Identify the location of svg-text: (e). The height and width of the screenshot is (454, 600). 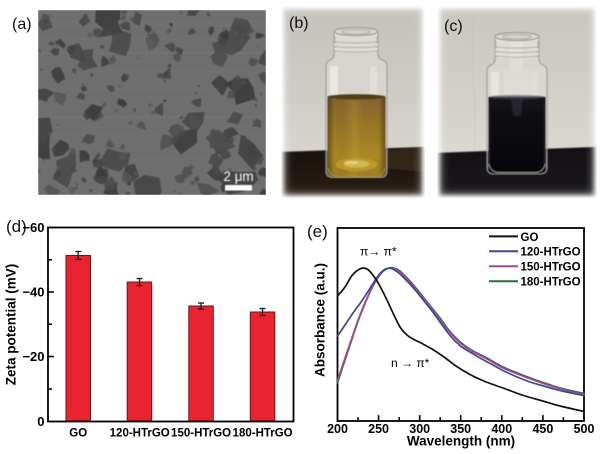
(317, 231).